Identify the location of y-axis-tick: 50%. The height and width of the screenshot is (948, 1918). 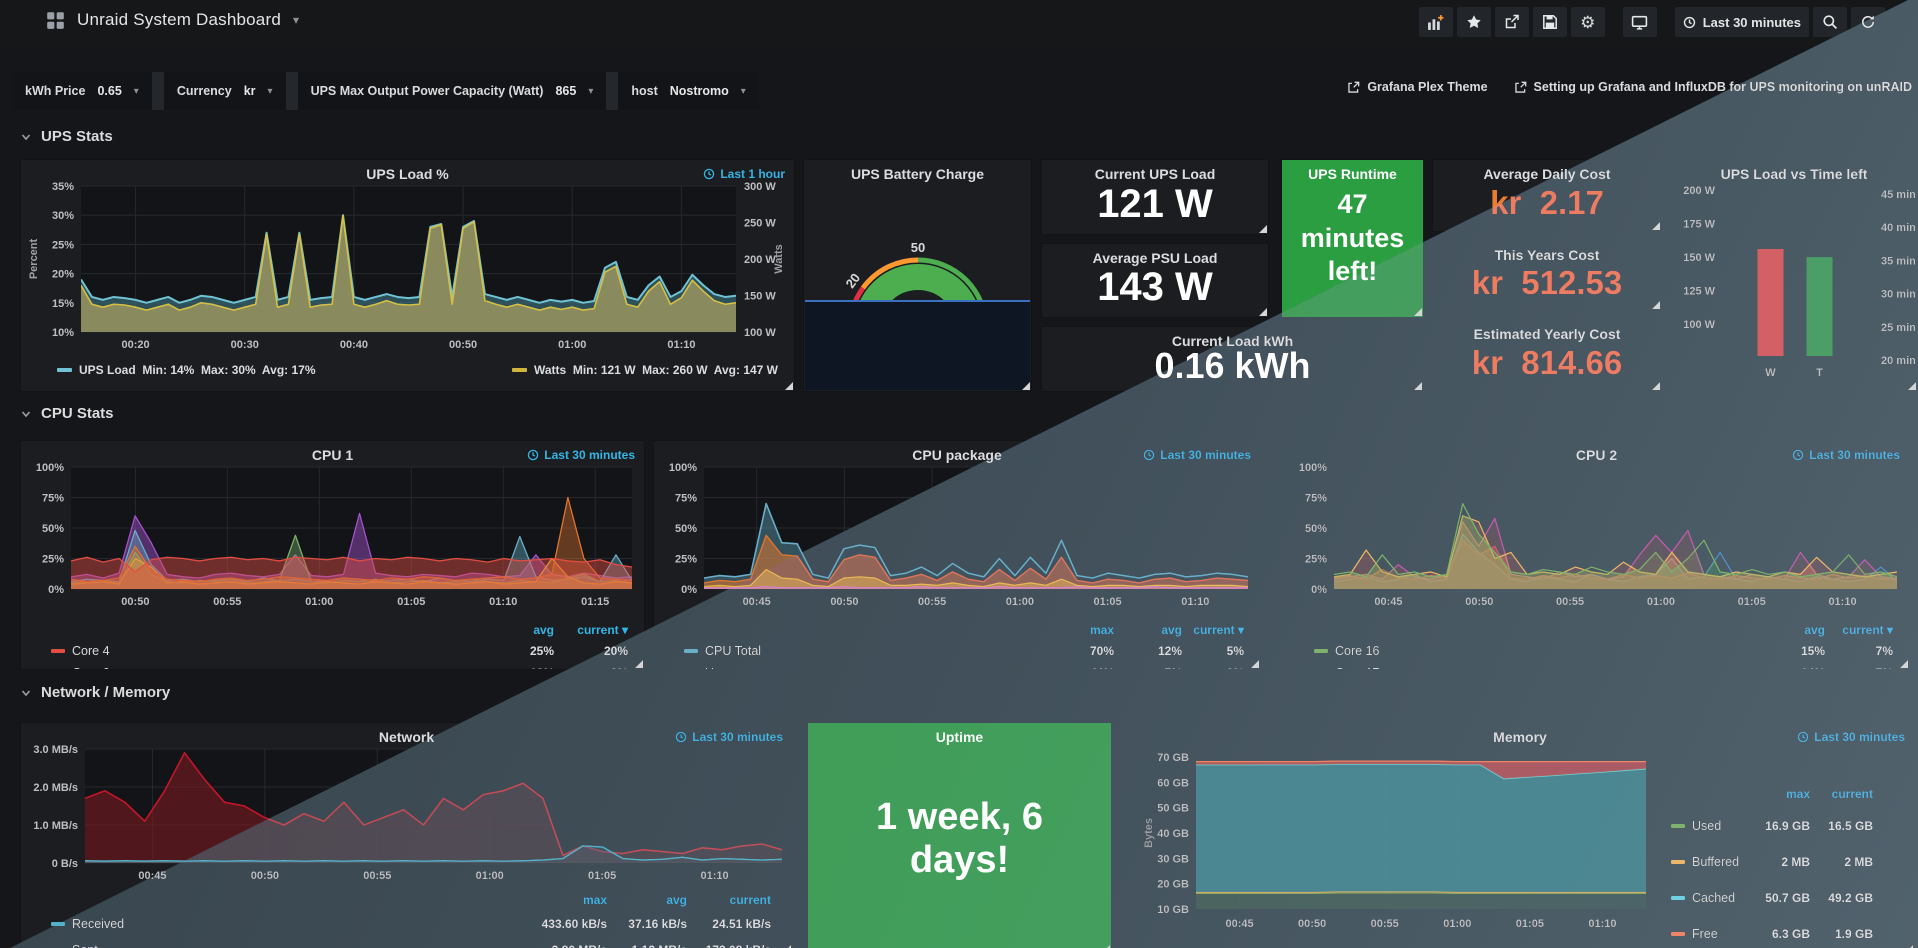
(686, 529).